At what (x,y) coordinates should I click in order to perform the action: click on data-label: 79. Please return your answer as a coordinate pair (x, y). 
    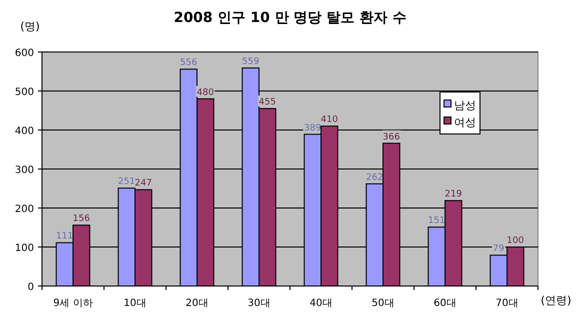
    Looking at the image, I should click on (498, 249).